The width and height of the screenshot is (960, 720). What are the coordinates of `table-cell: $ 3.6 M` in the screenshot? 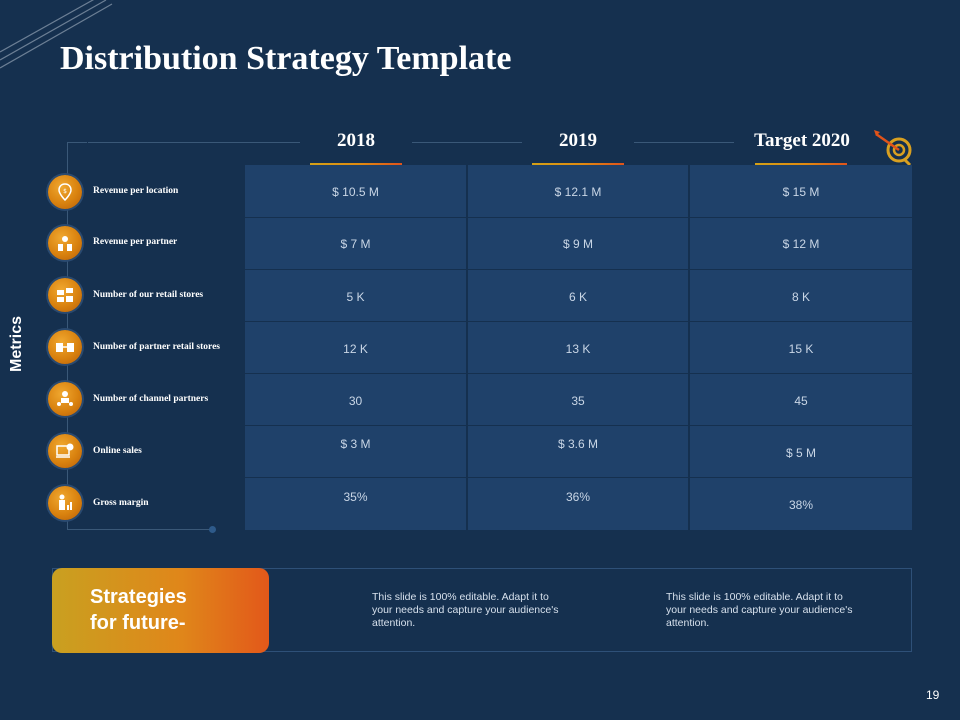 It's located at (578, 444).